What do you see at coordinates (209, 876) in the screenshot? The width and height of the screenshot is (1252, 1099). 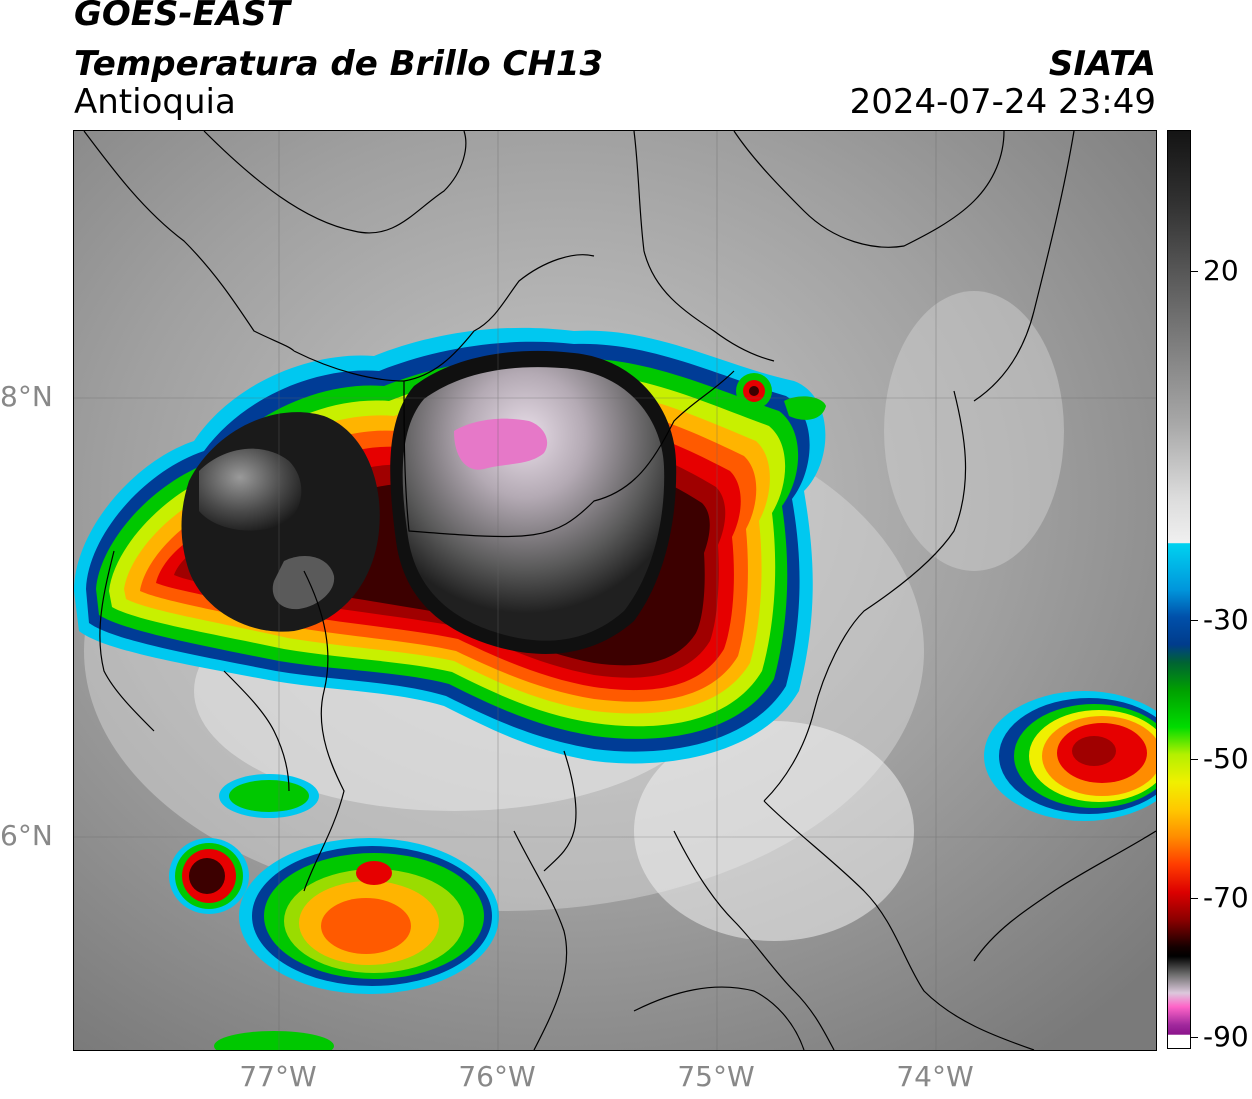 I see `storm-small-west` at bounding box center [209, 876].